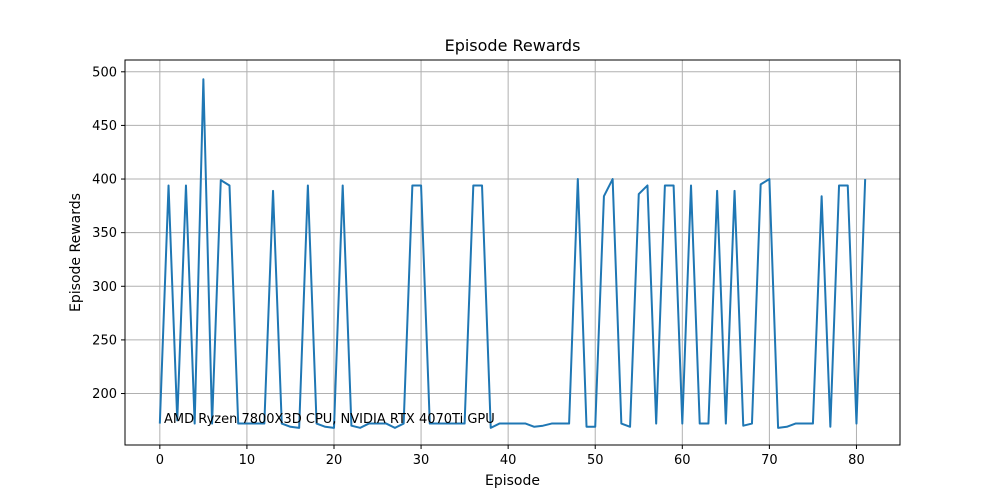 The width and height of the screenshot is (1000, 500). What do you see at coordinates (595, 460) in the screenshot?
I see `x-tick-label: 50` at bounding box center [595, 460].